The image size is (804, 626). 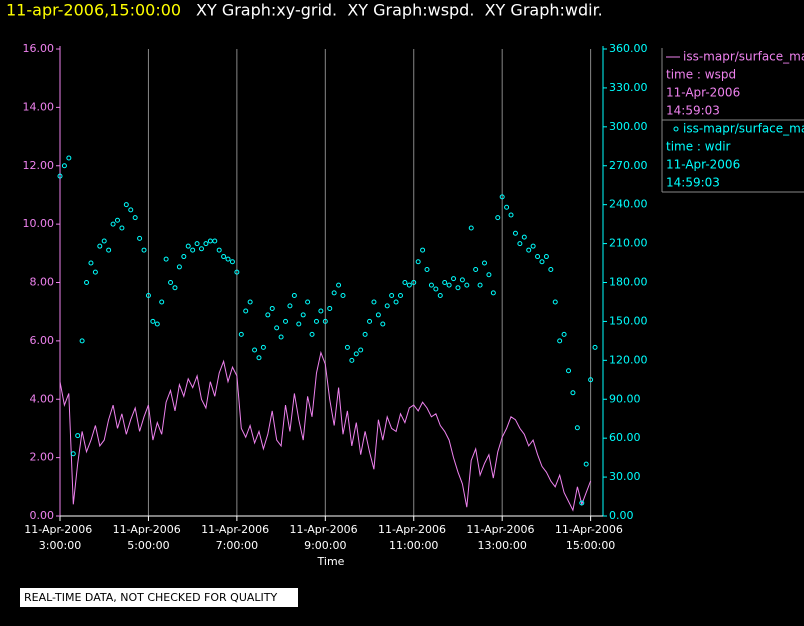 I want to click on legend-detail: time : wdir, so click(x=698, y=147).